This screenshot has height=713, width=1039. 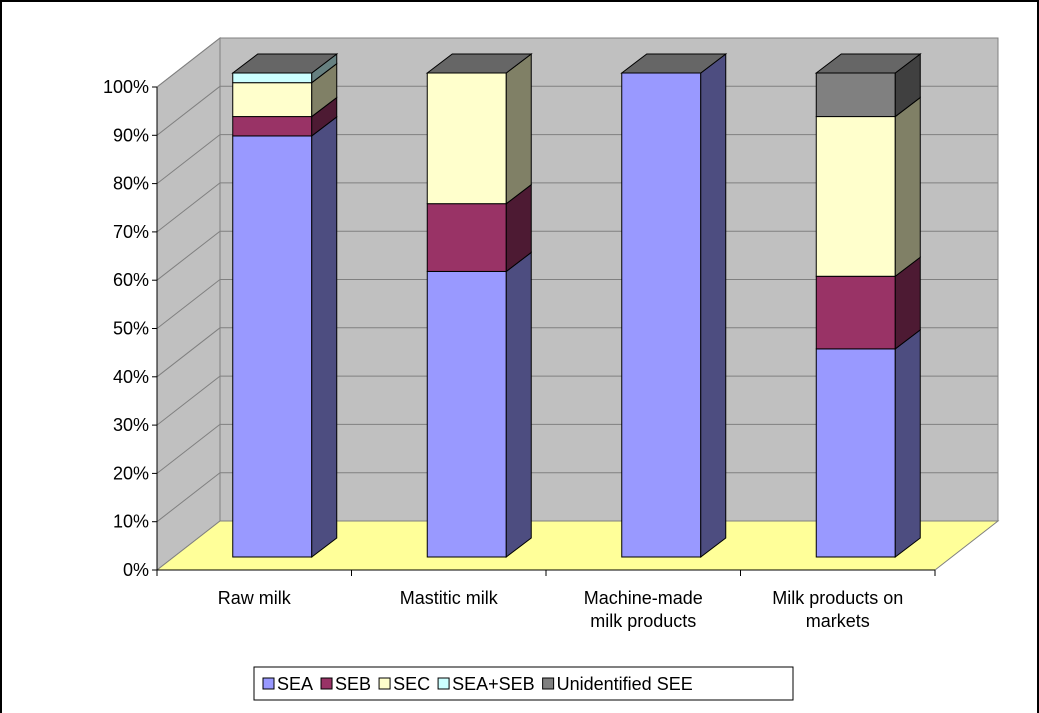 What do you see at coordinates (353, 684) in the screenshot?
I see `legend-label: SEB` at bounding box center [353, 684].